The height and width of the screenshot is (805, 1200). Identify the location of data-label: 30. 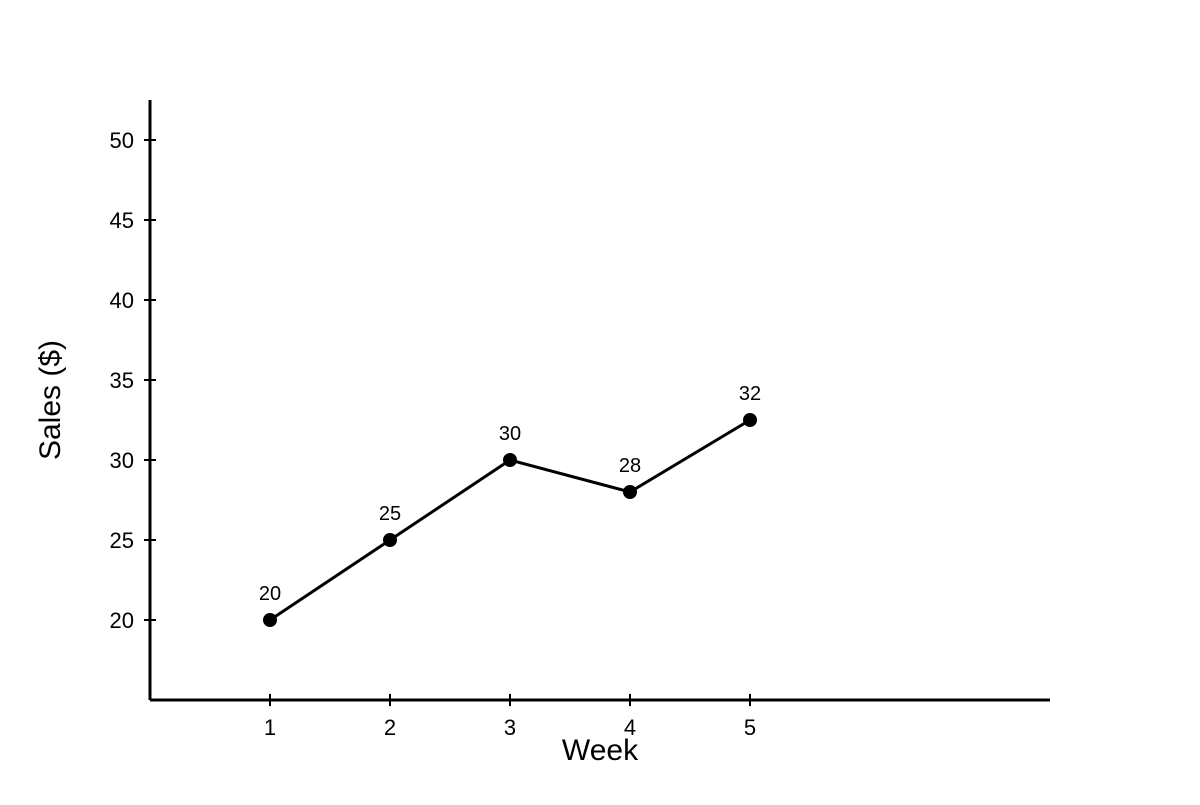
(510, 434).